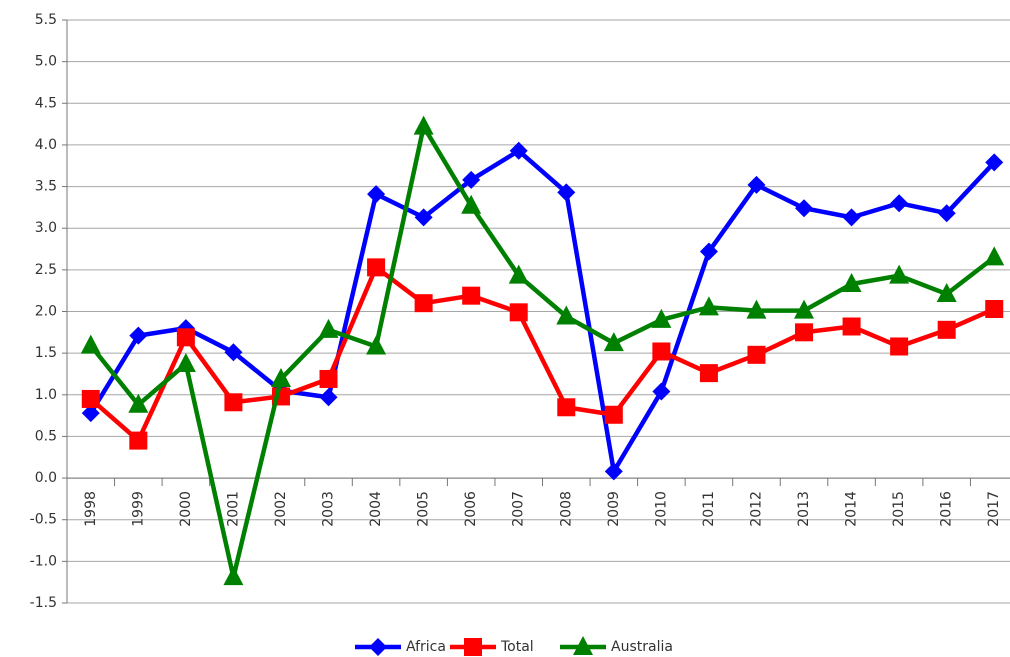 This screenshot has width=1010, height=657. What do you see at coordinates (43, 561) in the screenshot?
I see `y-tick-label: -1.0` at bounding box center [43, 561].